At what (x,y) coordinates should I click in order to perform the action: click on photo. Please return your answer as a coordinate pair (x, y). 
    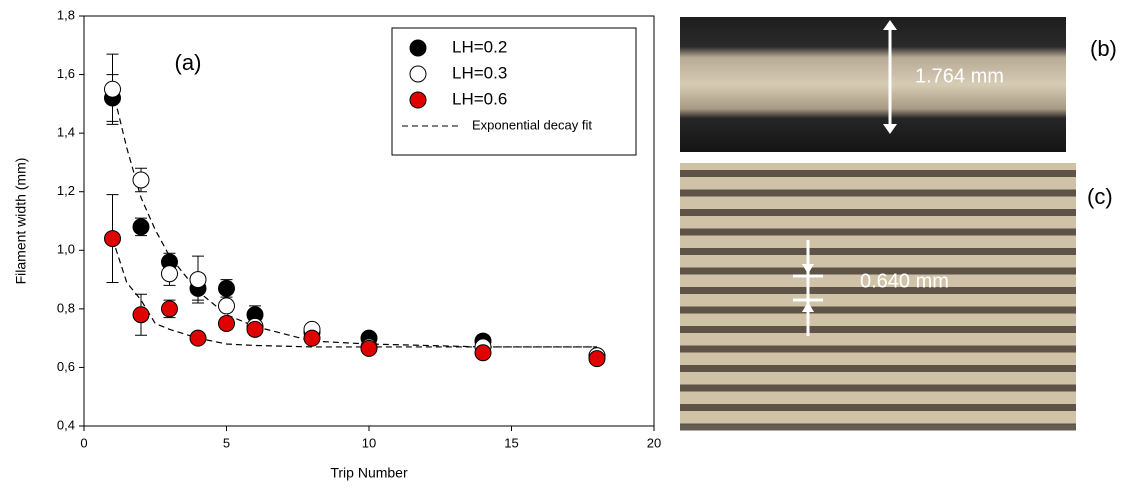
    Looking at the image, I should click on (873, 84).